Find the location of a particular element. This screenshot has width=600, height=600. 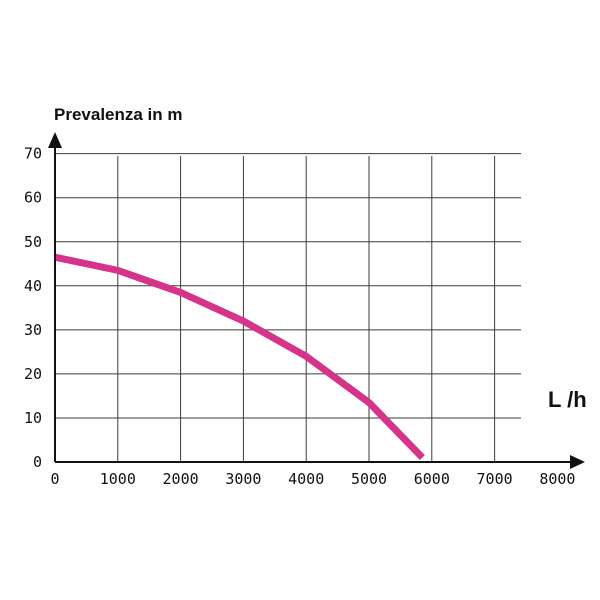

x-tick-label: 2000 is located at coordinates (181, 479).